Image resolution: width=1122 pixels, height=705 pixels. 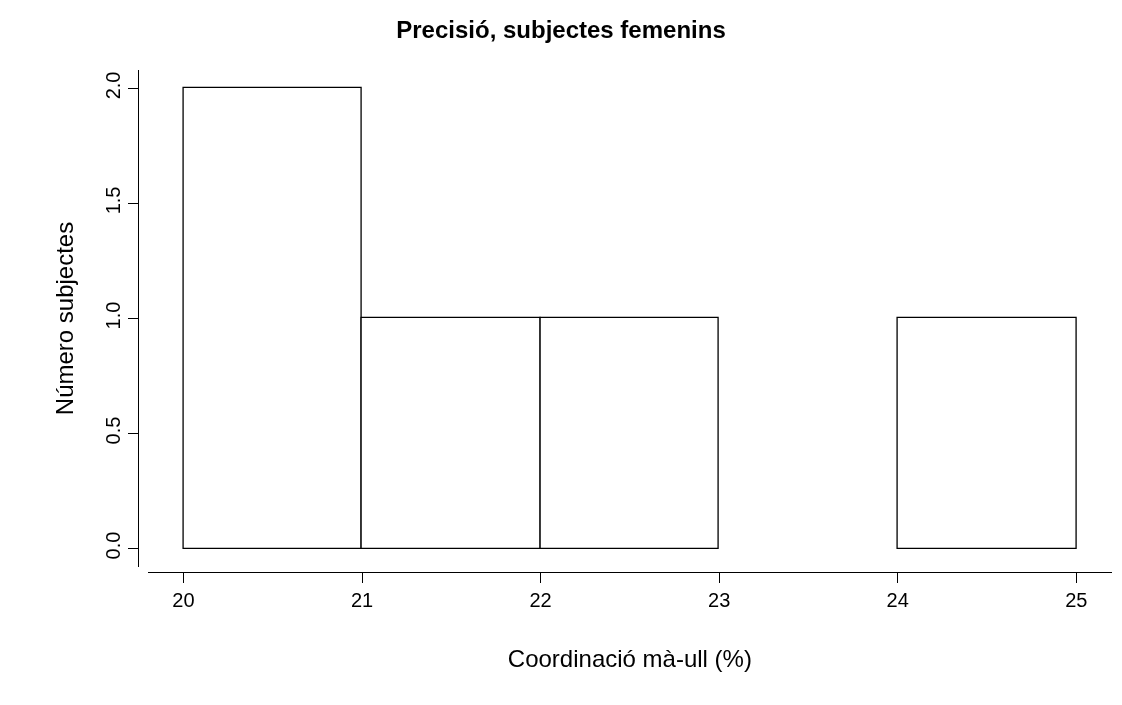 I want to click on x-tick-label: 22, so click(x=540, y=600).